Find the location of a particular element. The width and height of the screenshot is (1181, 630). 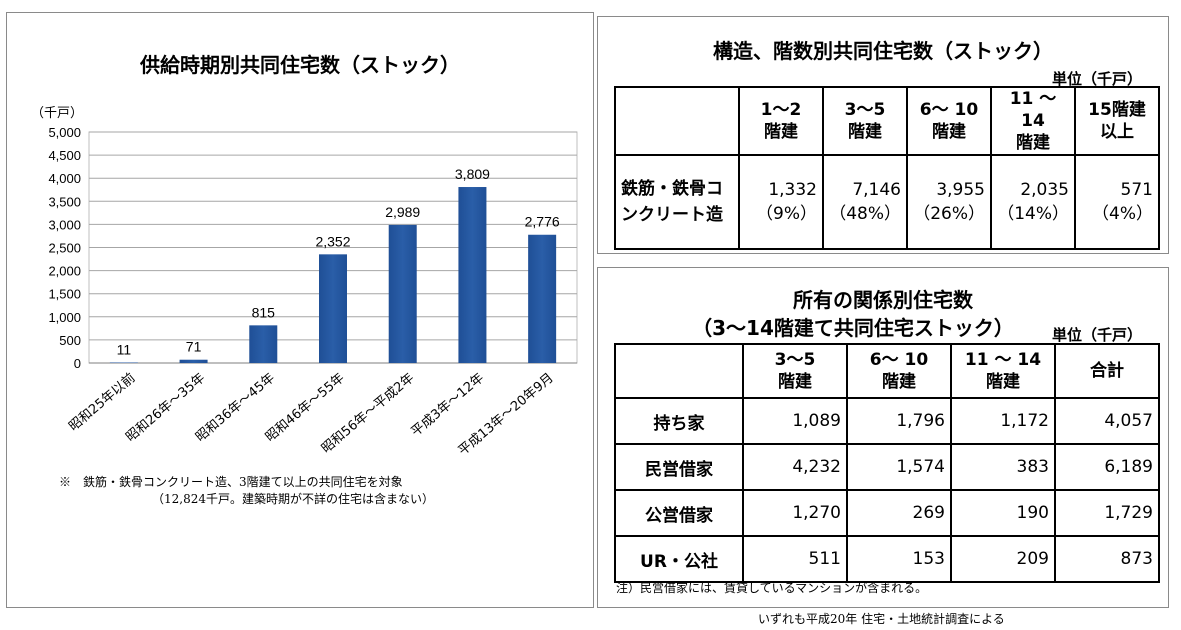

ownership-header-total: 合計 is located at coordinates (1107, 371).